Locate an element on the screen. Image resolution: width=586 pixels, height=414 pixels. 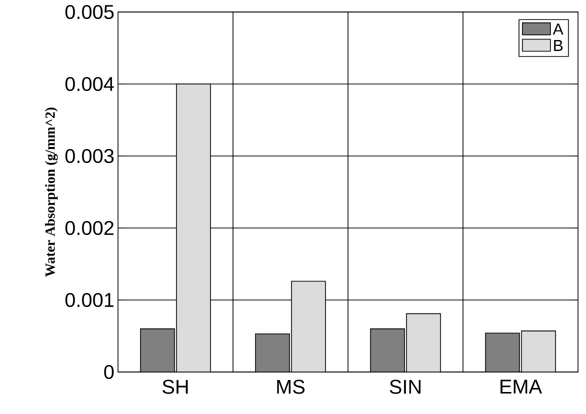
legend-label: A is located at coordinates (558, 29).